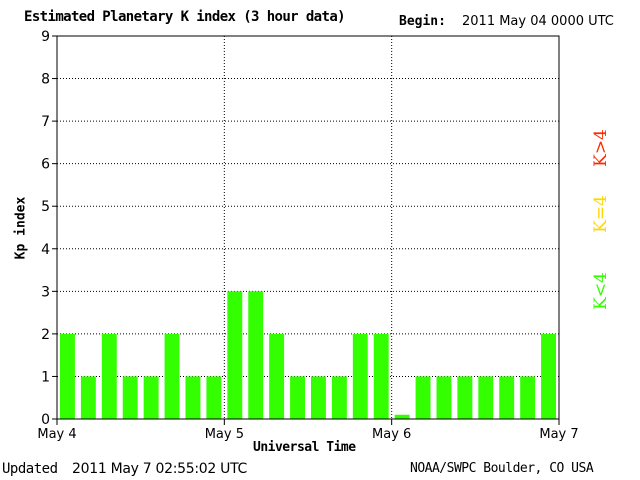  Describe the element at coordinates (49, 228) in the screenshot. I see `y-axis: 0 1 2 3 4 5 6 7 8 9` at that location.